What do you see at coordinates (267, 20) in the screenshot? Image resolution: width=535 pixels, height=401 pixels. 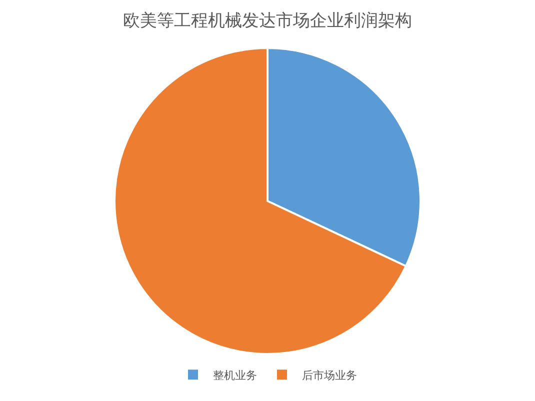 I see `chart-title: 欧美等工程机械发达市场企业利润架构` at bounding box center [267, 20].